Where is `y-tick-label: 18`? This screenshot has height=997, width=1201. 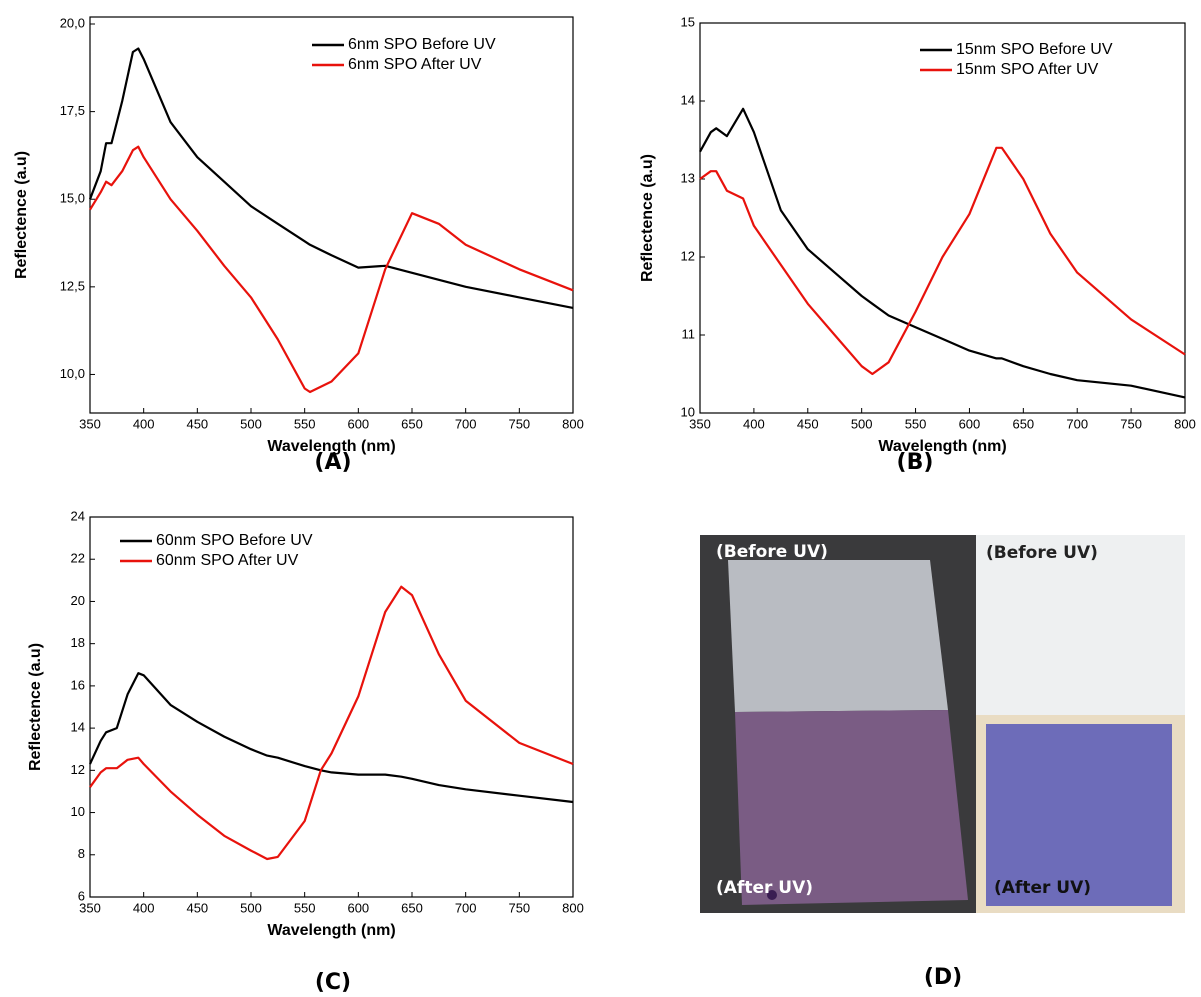 y-tick-label: 18 is located at coordinates (78, 642).